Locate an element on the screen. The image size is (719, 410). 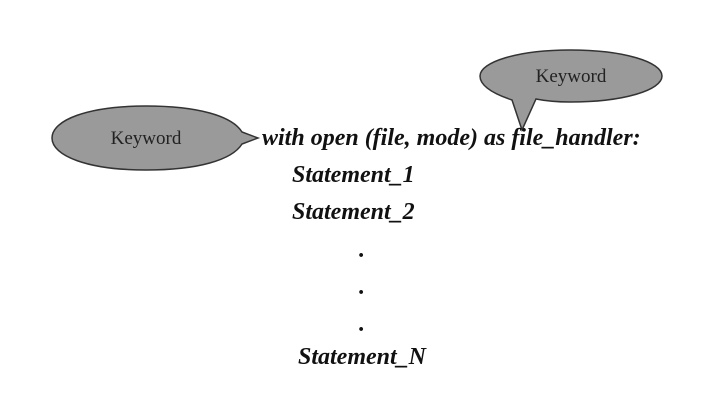
keyword-callout-left: Keyword is located at coordinates (156, 138).